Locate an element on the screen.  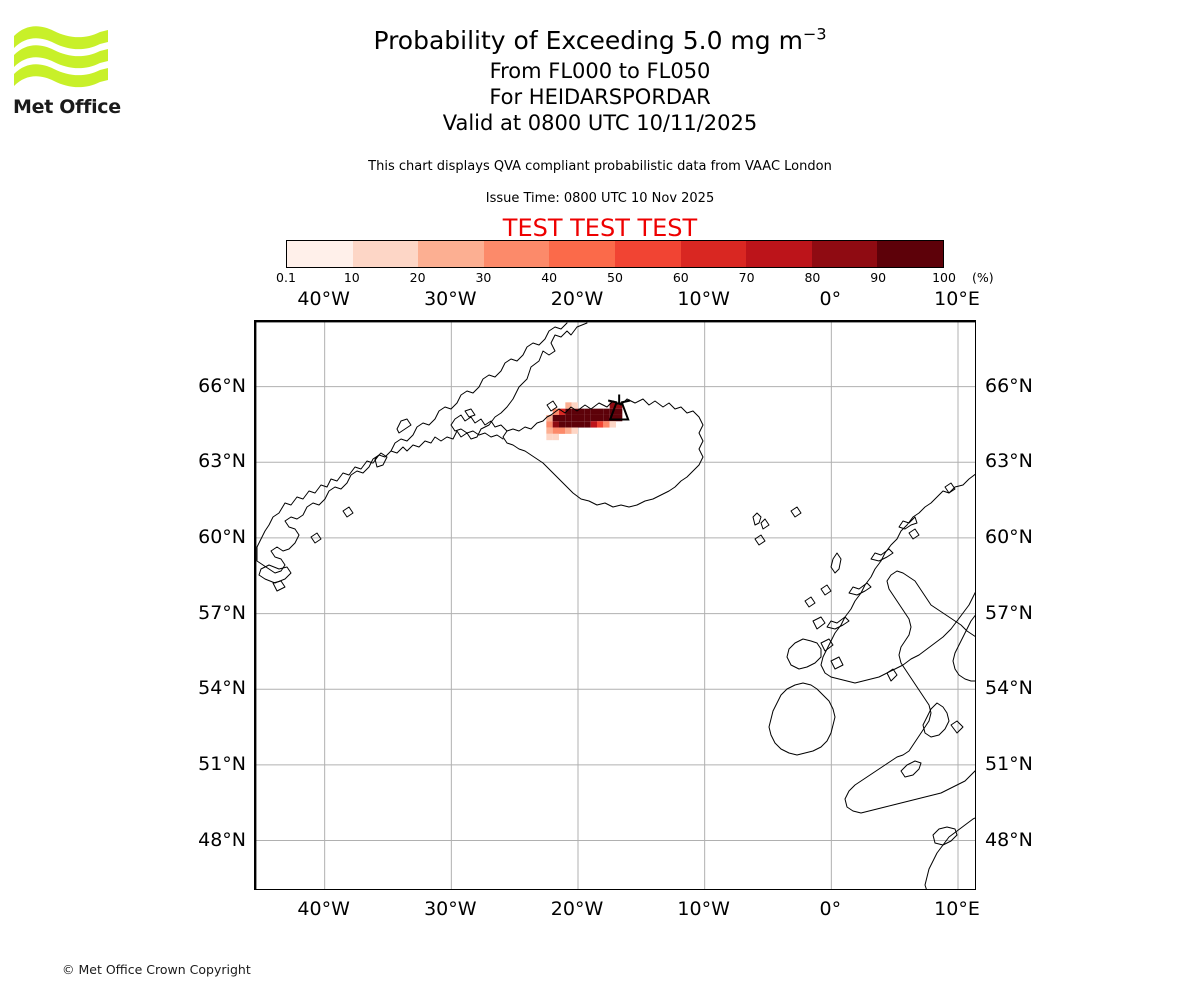
volcano-icon is located at coordinates (619, 407).